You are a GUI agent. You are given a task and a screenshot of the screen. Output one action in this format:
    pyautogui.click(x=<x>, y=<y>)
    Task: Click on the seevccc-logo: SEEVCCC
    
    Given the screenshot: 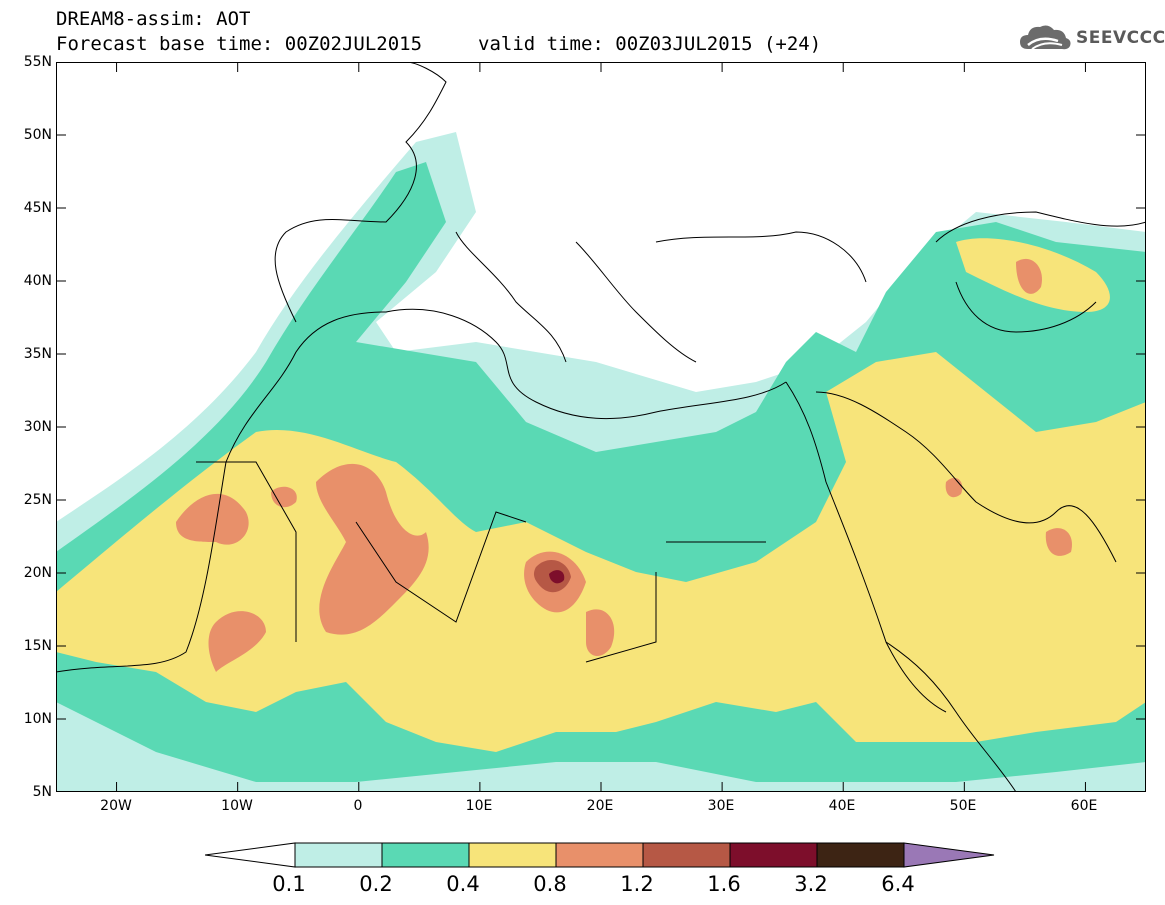 What is the action you would take?
    pyautogui.click(x=1091, y=38)
    